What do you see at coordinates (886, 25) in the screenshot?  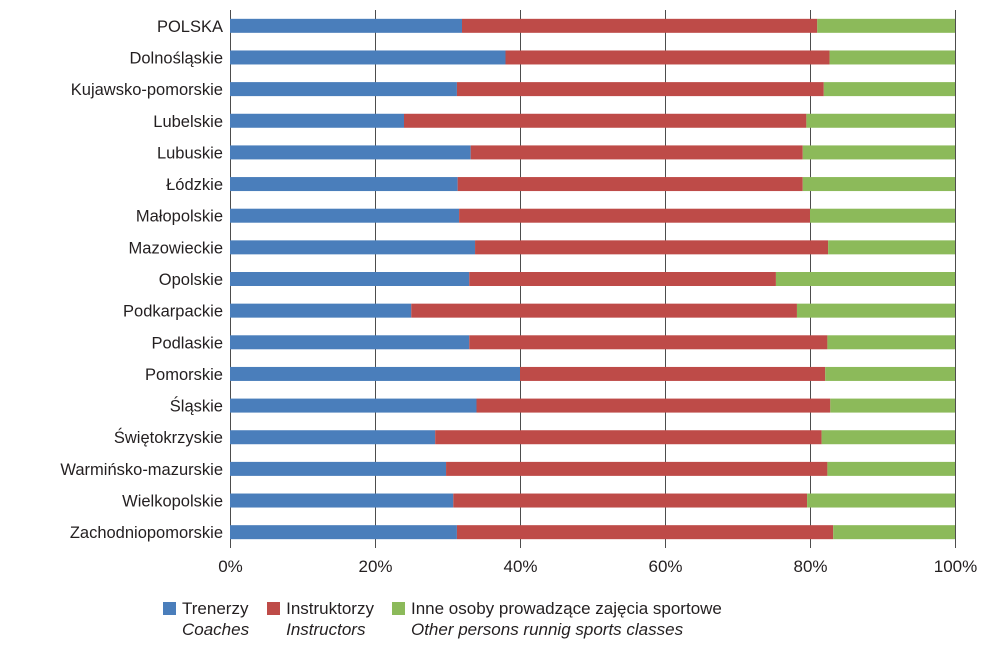 I see `bar-polska-other-persons-runnig-sports-classes` at bounding box center [886, 25].